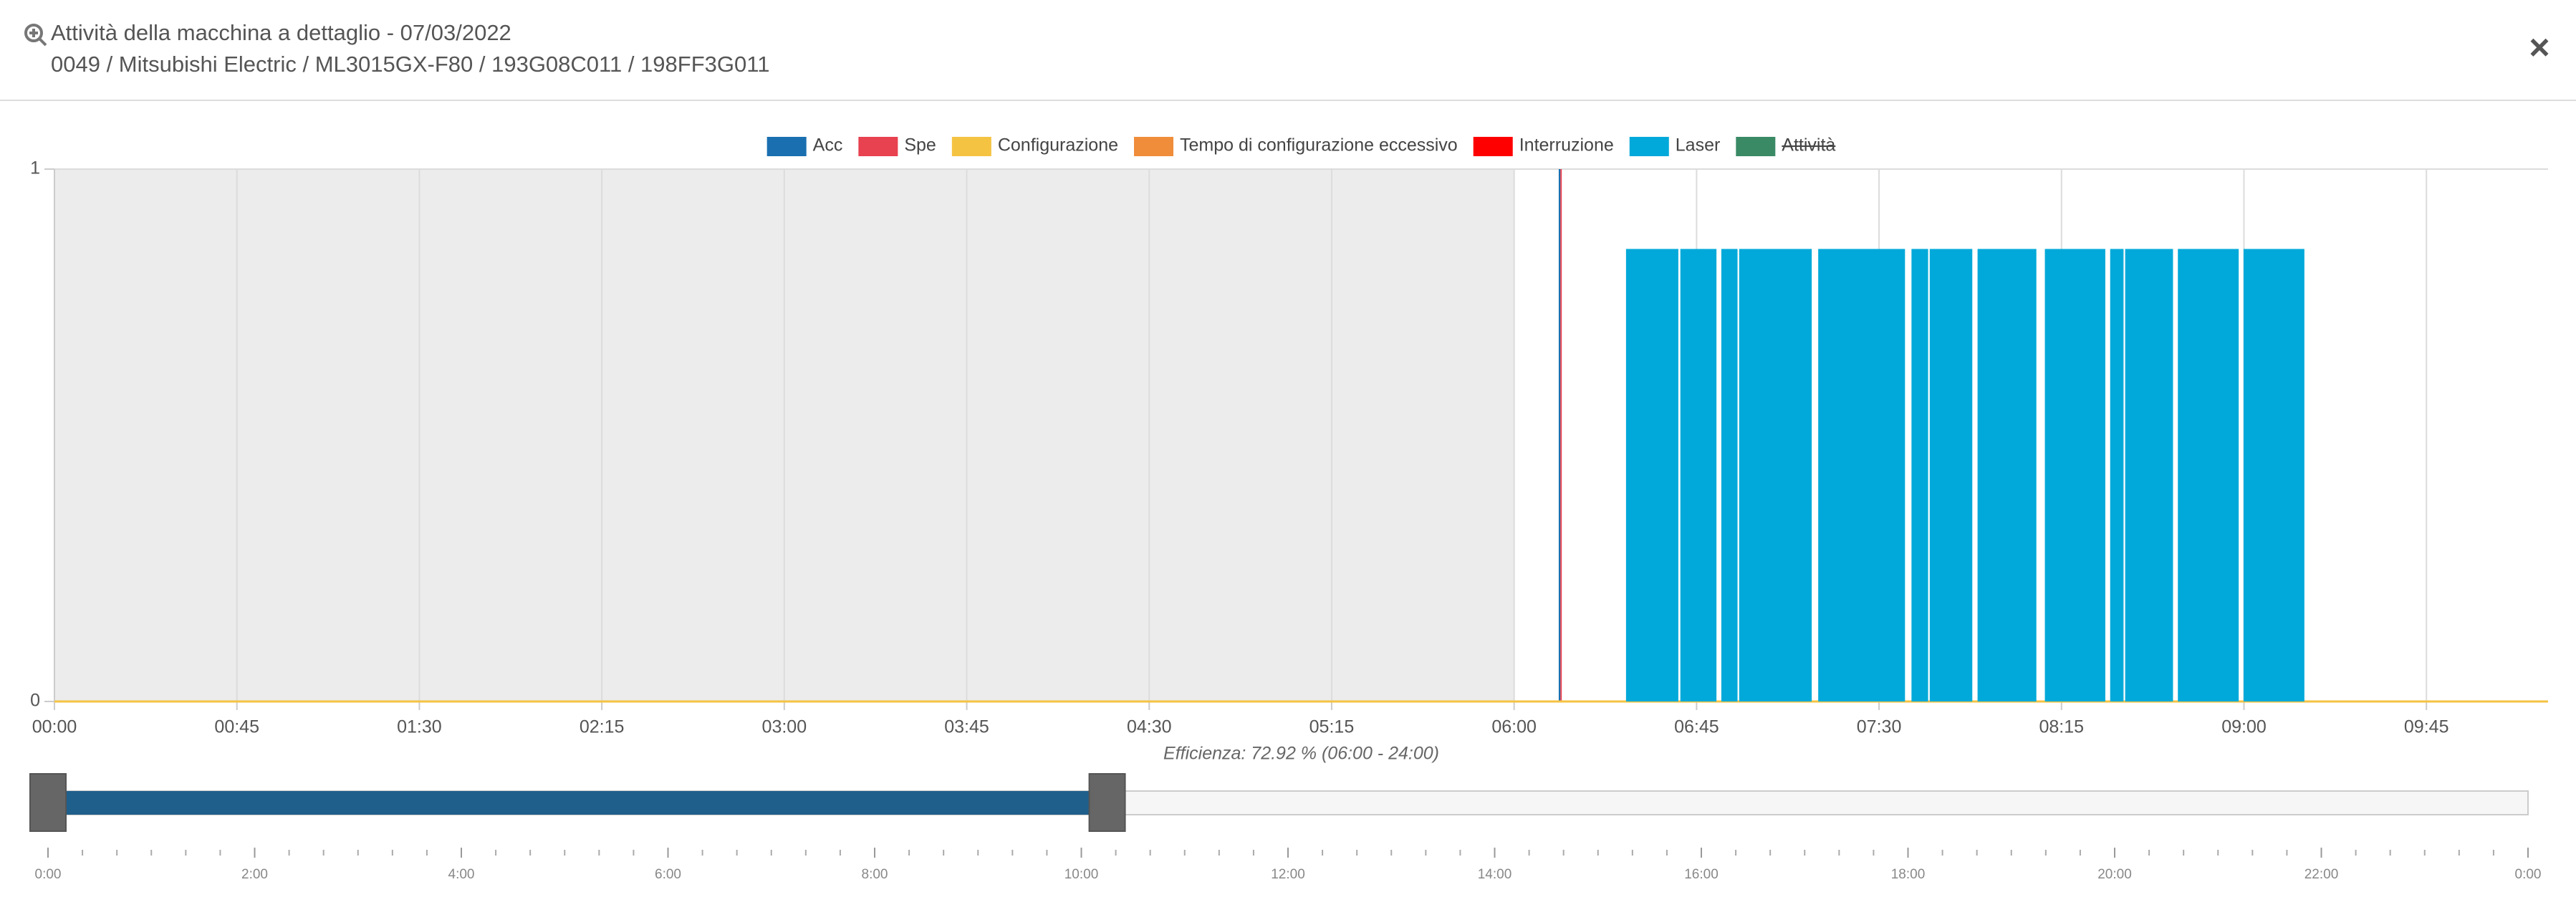  Describe the element at coordinates (2114, 874) in the screenshot. I see `navigator-tick-label: 20:00` at that location.